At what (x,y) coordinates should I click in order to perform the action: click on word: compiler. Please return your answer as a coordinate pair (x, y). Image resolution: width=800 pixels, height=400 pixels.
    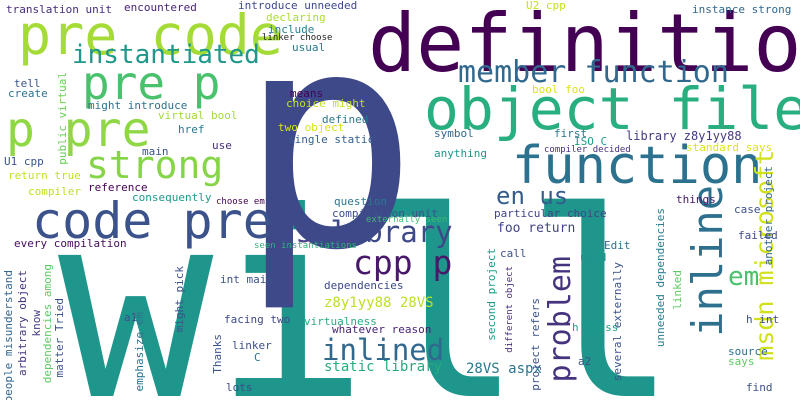
    Looking at the image, I should click on (54, 191).